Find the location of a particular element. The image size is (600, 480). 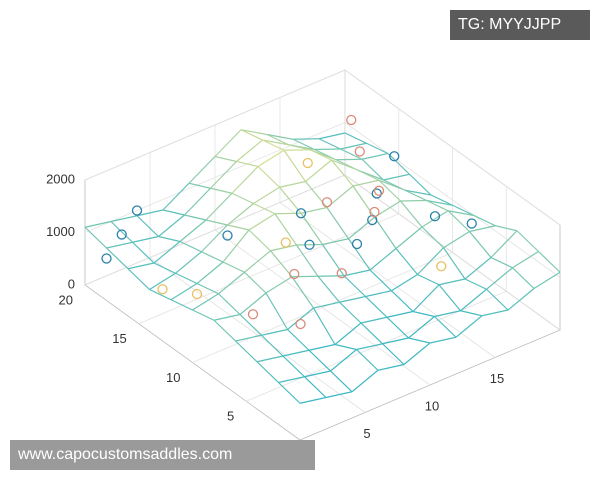

z-tick-label: 1000 is located at coordinates (60, 231).